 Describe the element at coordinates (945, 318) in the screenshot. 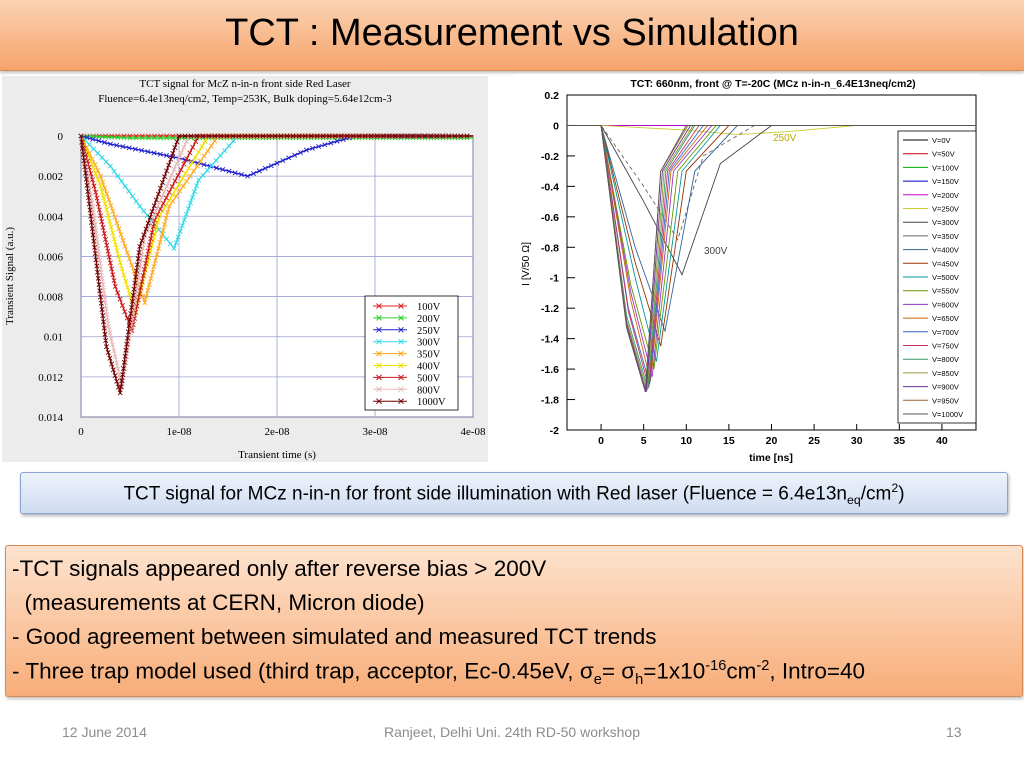

I see `legend-label: V=650V` at that location.